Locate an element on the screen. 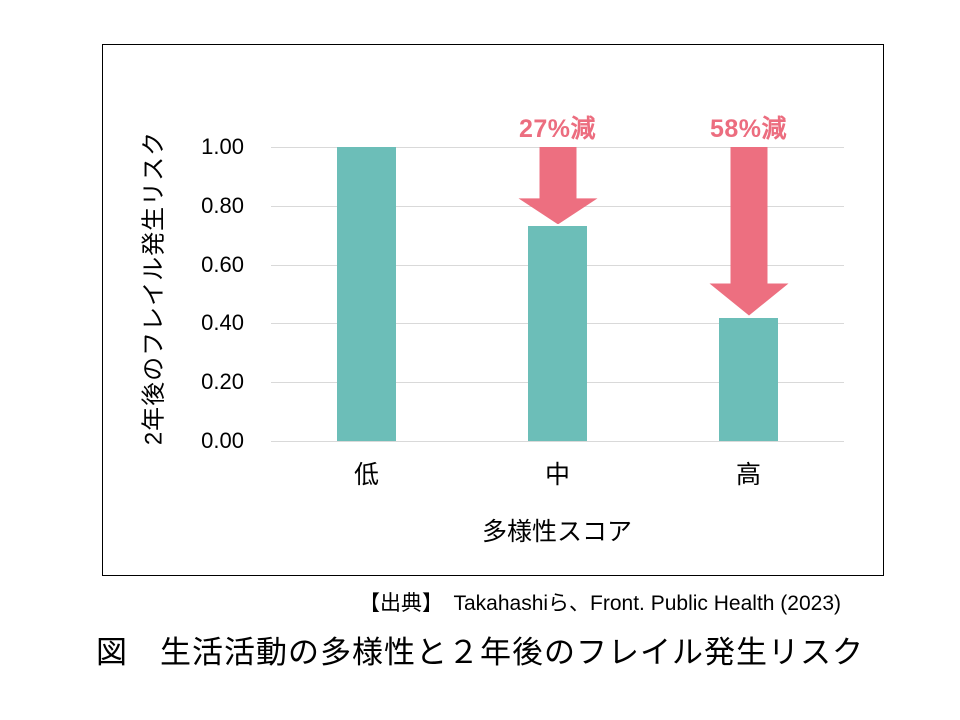  y-tick-label: 0.20 is located at coordinates (222, 382).